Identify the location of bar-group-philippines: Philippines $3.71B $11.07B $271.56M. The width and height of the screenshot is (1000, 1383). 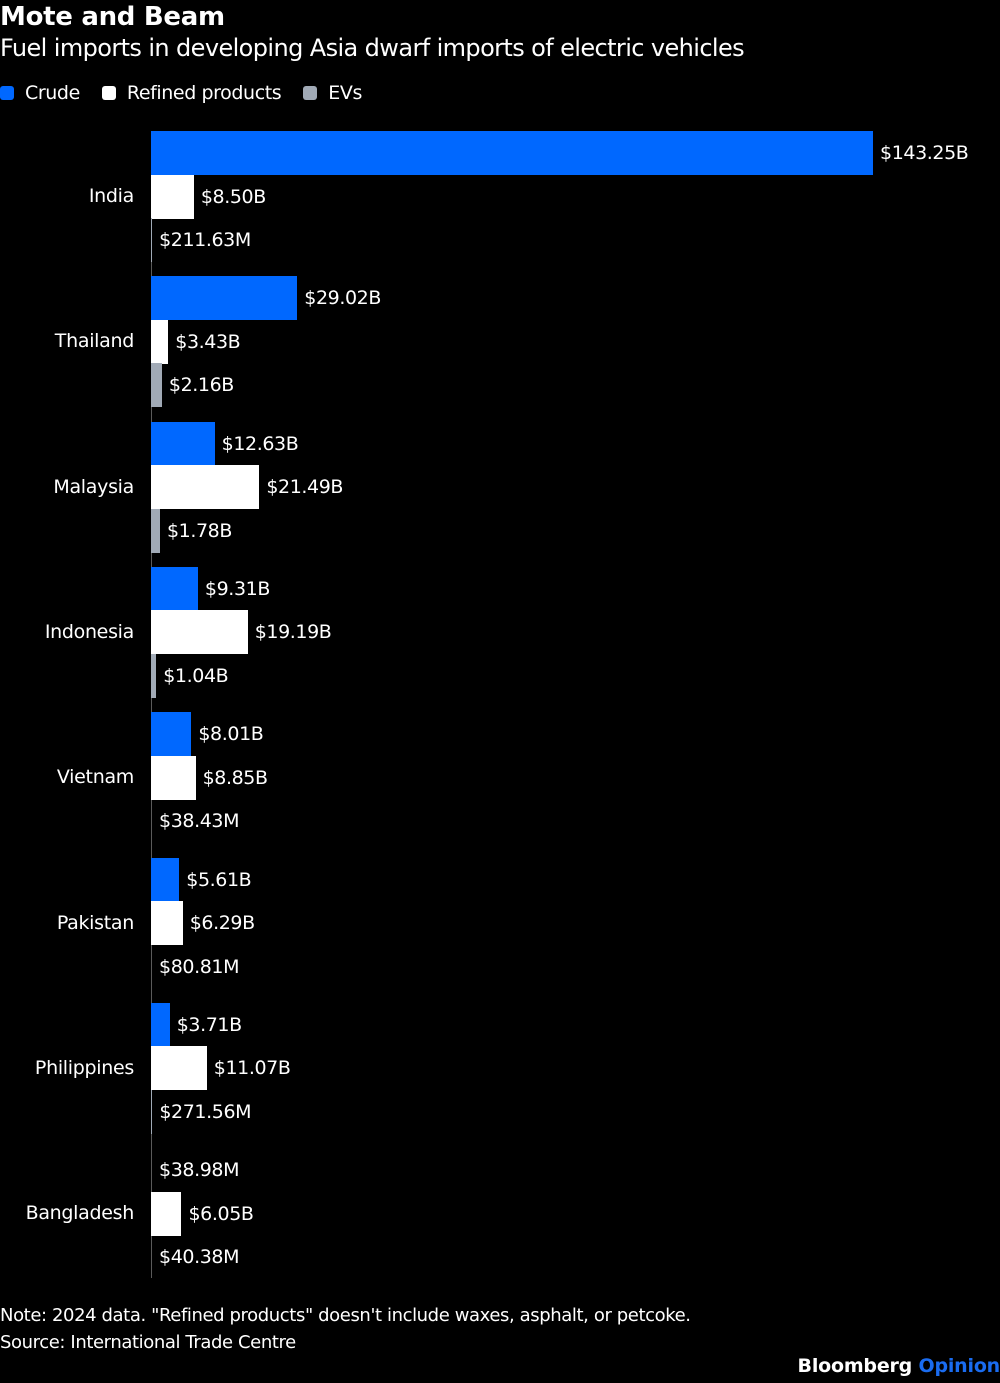
(500, 1075).